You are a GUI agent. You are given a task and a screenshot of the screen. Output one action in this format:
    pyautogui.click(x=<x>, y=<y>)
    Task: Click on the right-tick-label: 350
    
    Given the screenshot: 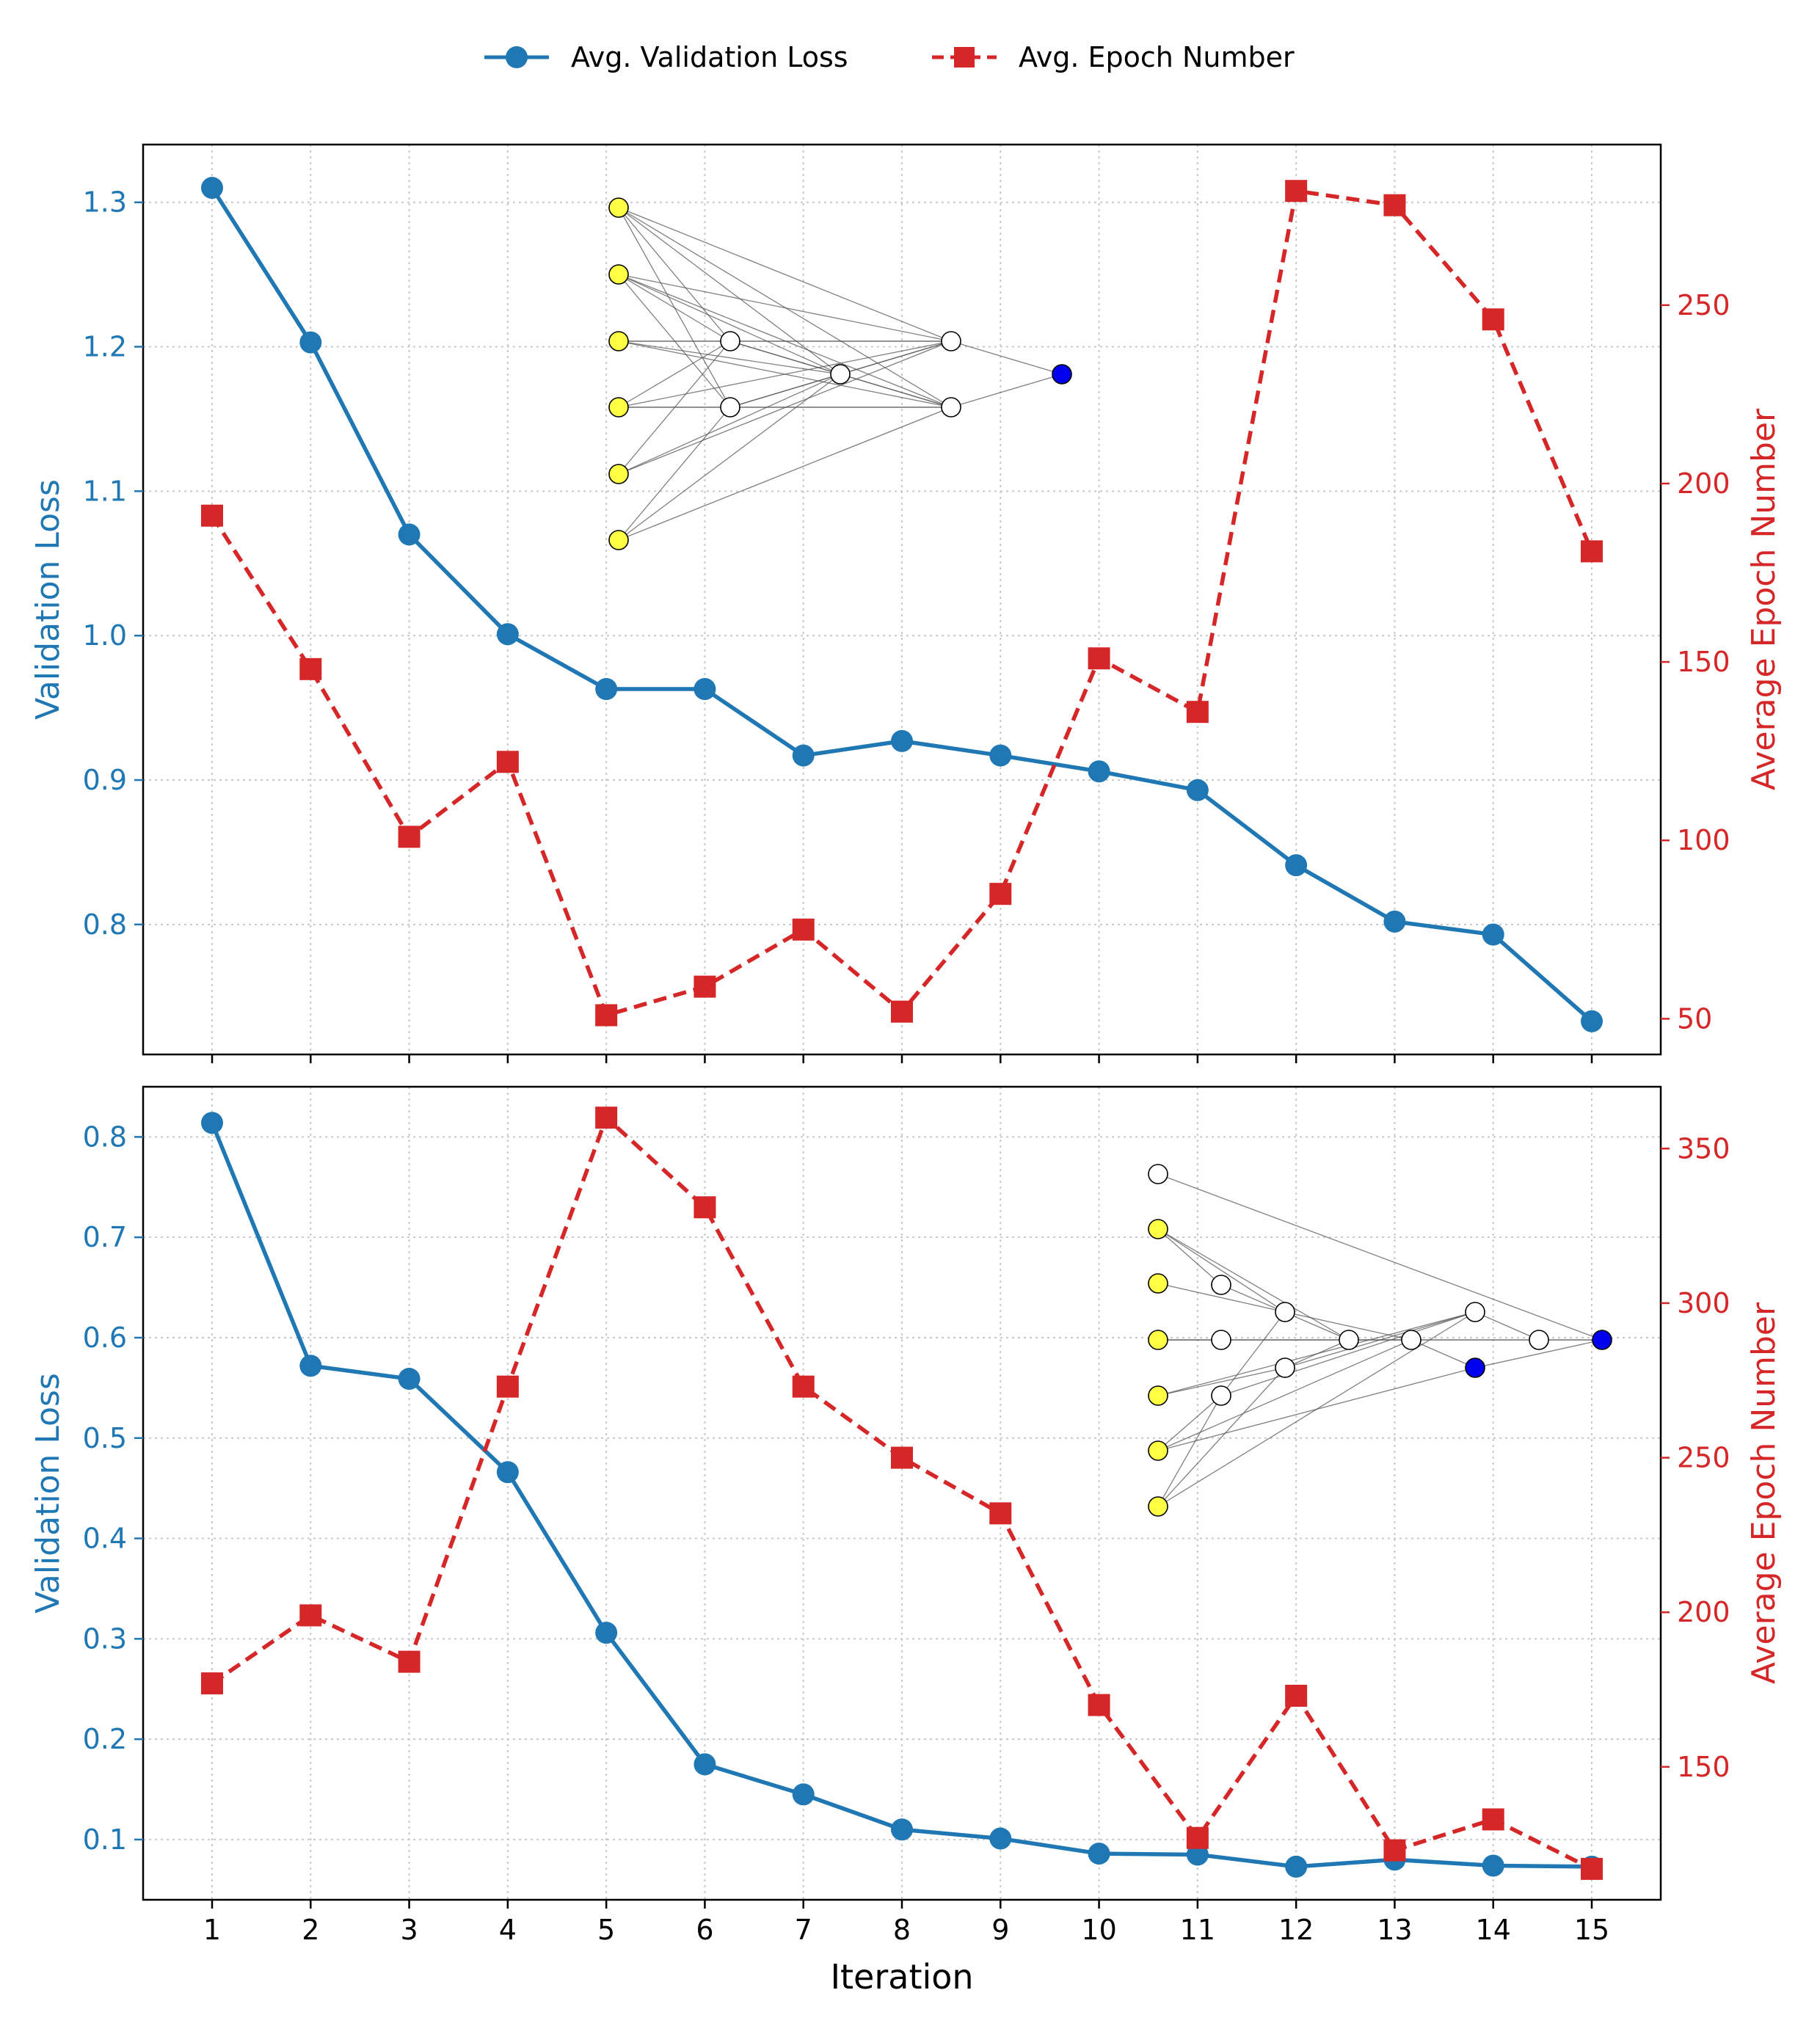 What is the action you would take?
    pyautogui.click(x=1703, y=1148)
    